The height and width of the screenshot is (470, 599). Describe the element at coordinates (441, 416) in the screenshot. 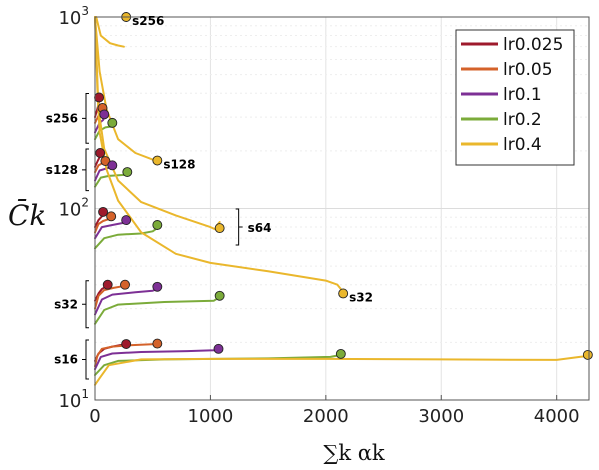

I see `x-tick-label: 3000` at that location.